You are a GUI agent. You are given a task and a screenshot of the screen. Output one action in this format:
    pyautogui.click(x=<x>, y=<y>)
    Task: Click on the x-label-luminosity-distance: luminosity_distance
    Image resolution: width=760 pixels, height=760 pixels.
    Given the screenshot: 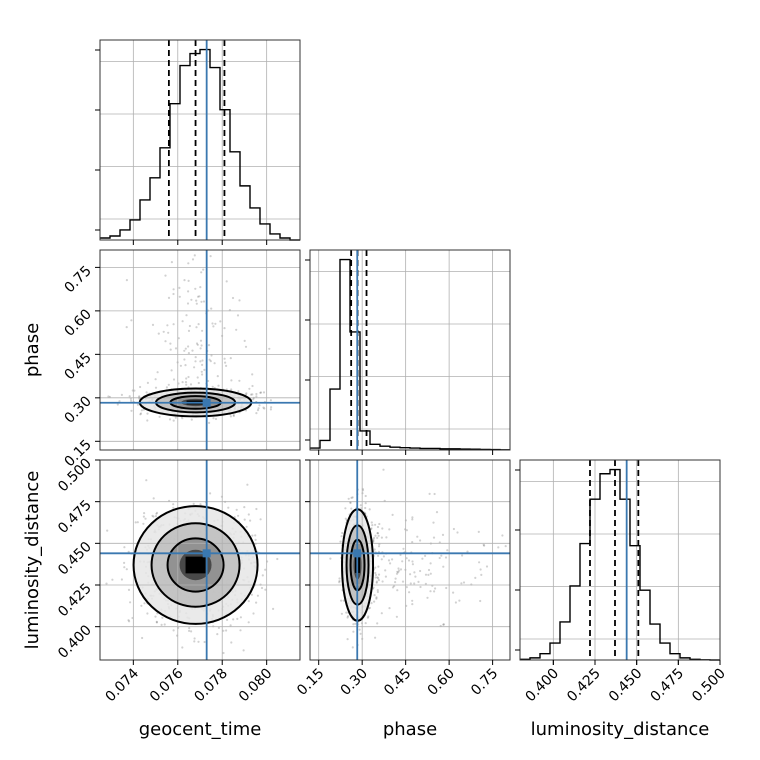 What is the action you would take?
    pyautogui.click(x=620, y=729)
    